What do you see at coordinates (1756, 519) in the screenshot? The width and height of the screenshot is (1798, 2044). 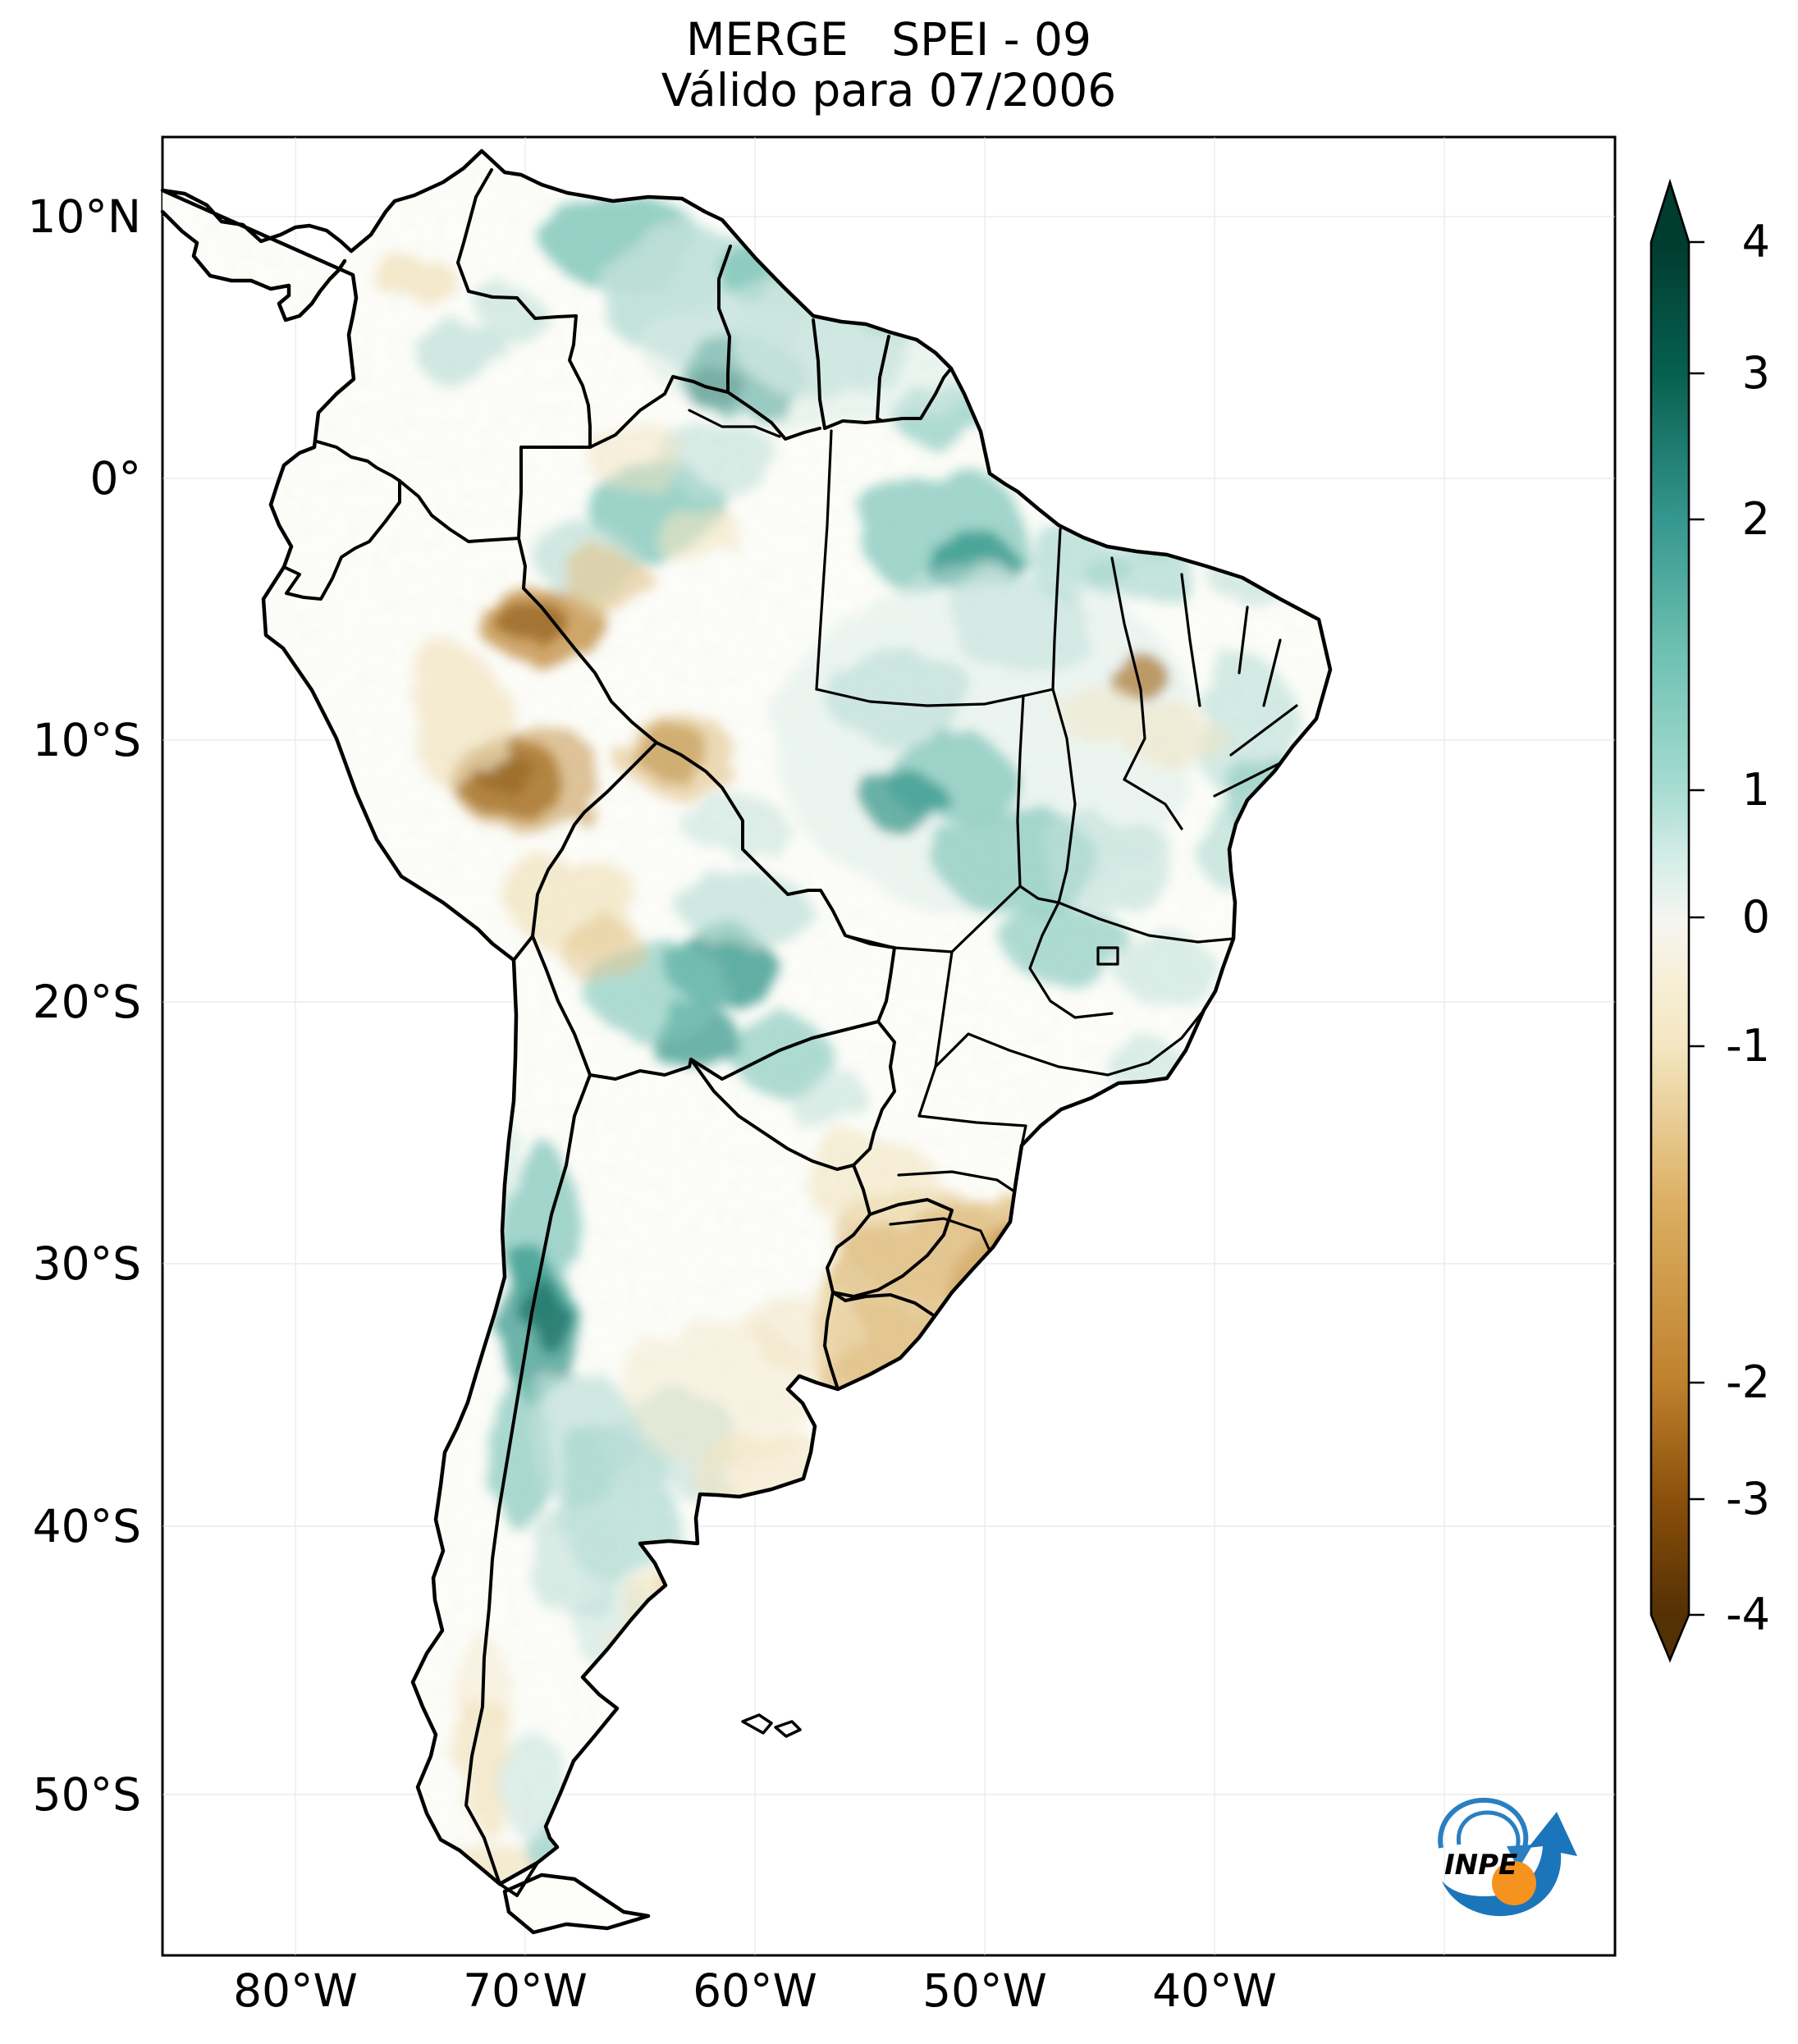 I see `cb-tick-2: 2` at bounding box center [1756, 519].